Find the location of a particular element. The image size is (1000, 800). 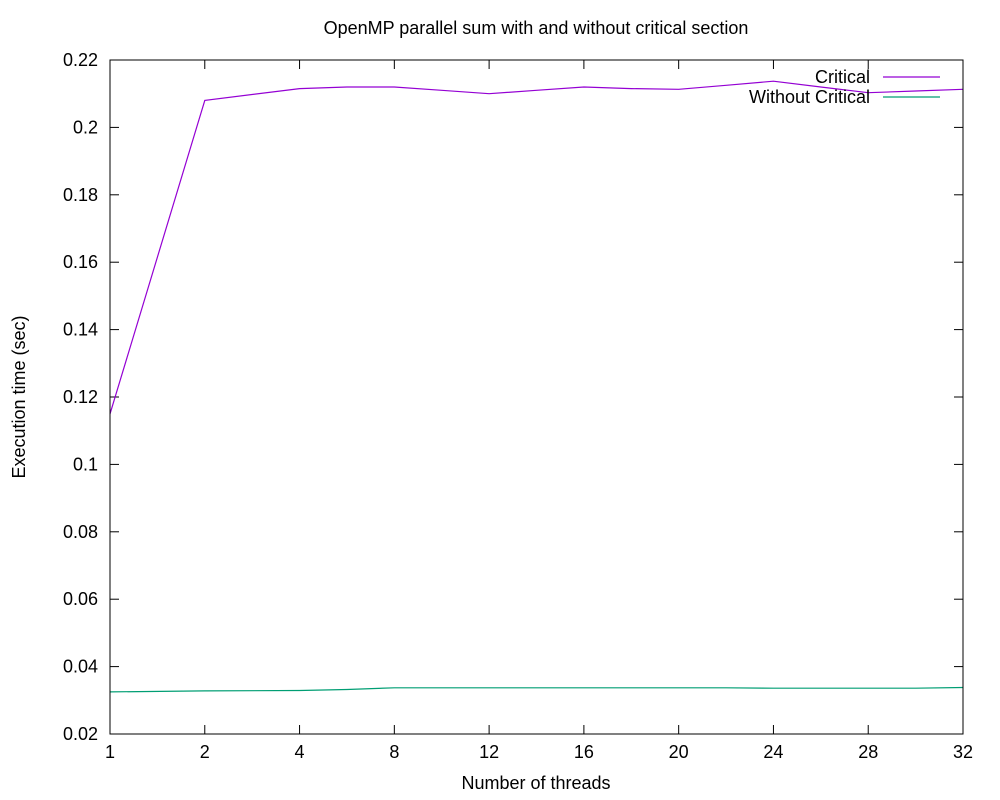

legend-label: Without Critical is located at coordinates (809, 97).